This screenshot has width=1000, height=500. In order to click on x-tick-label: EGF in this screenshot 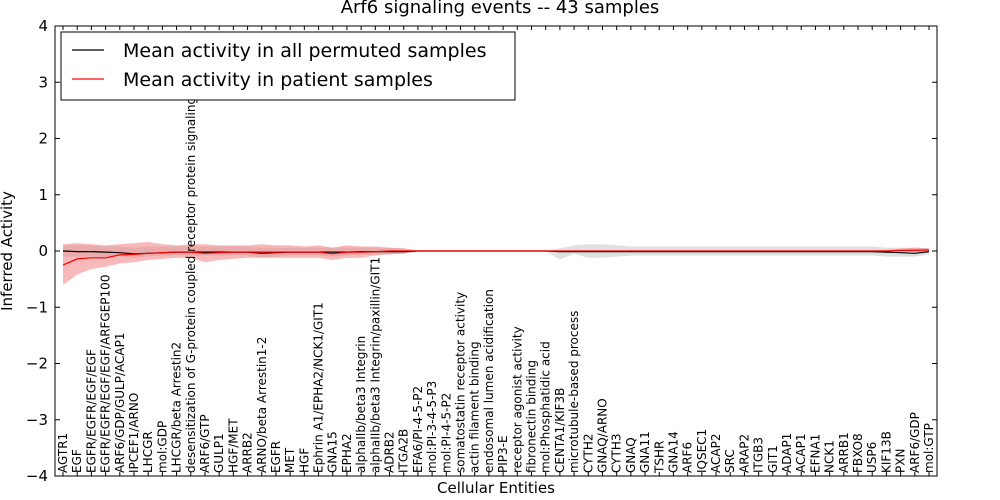, I will do `click(77, 461)`.